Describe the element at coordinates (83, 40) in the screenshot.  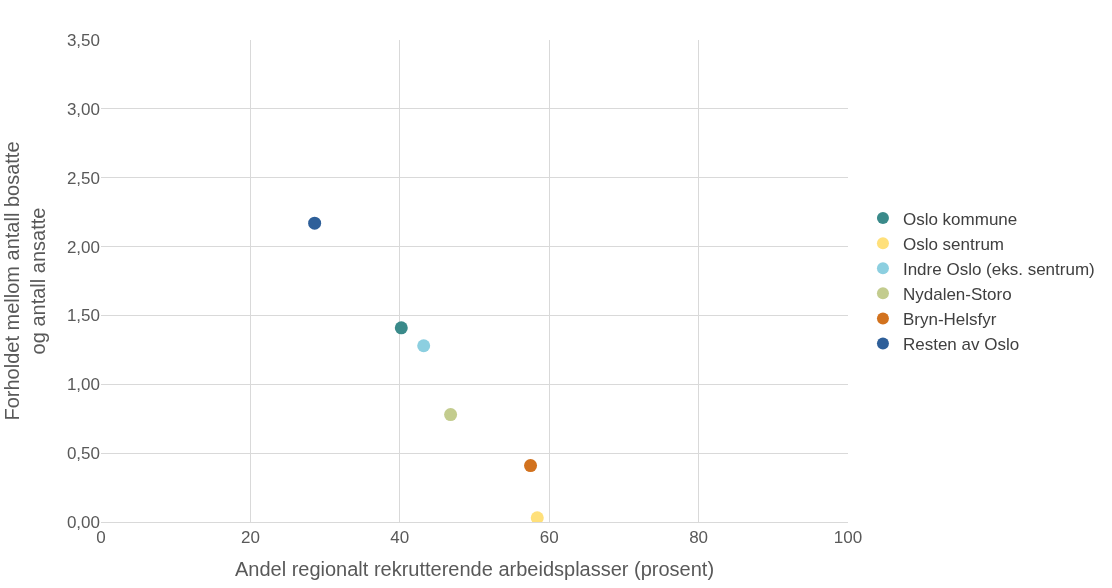
I see `y-tick-label: 3,50` at that location.